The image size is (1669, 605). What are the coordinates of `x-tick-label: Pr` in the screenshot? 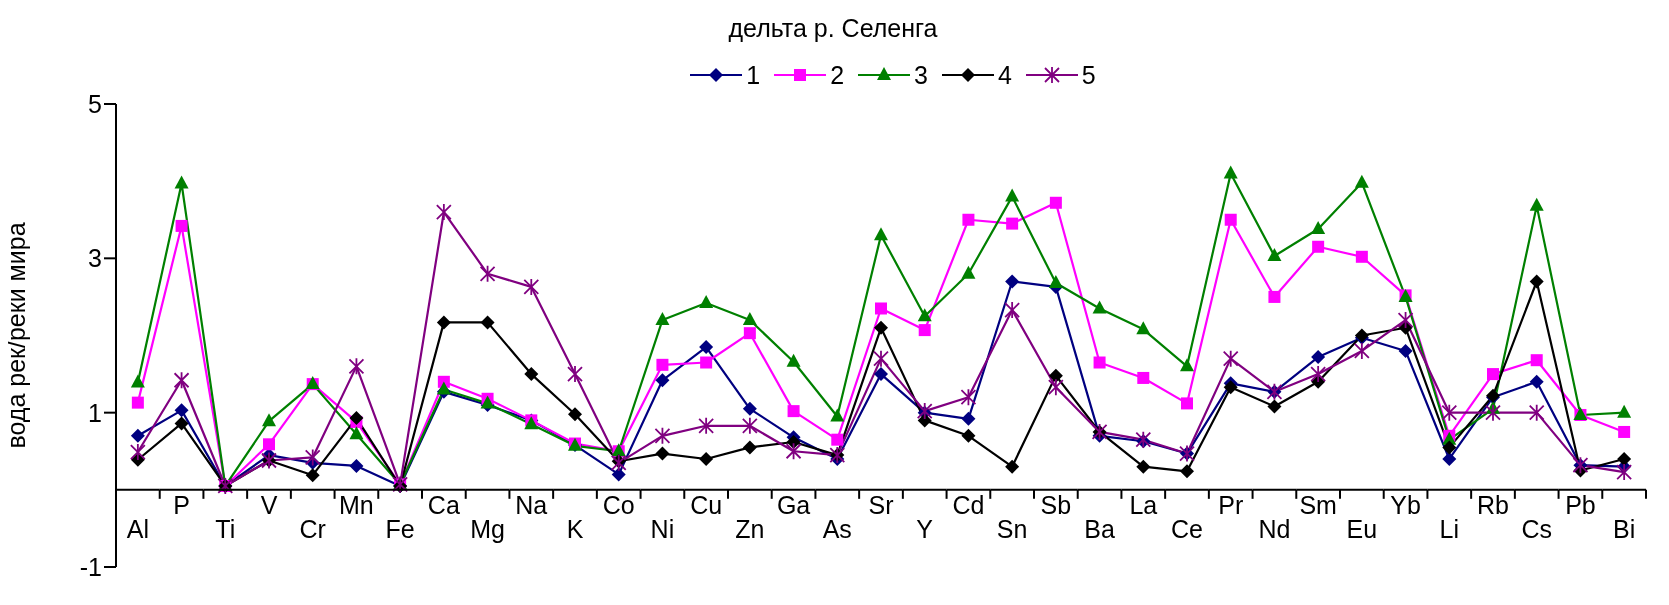 It's located at (1231, 504).